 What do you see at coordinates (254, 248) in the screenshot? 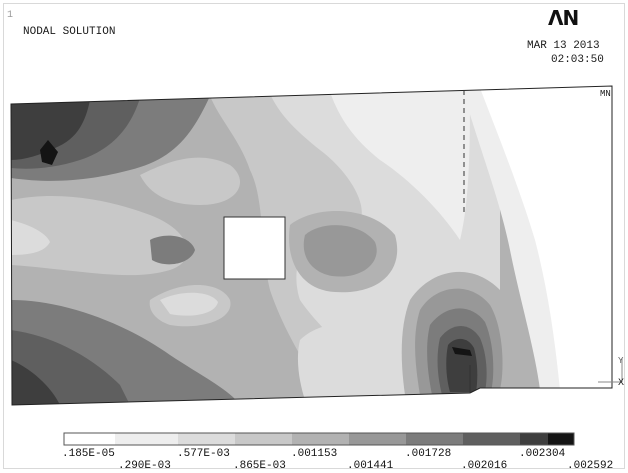
I see `central-hole` at bounding box center [254, 248].